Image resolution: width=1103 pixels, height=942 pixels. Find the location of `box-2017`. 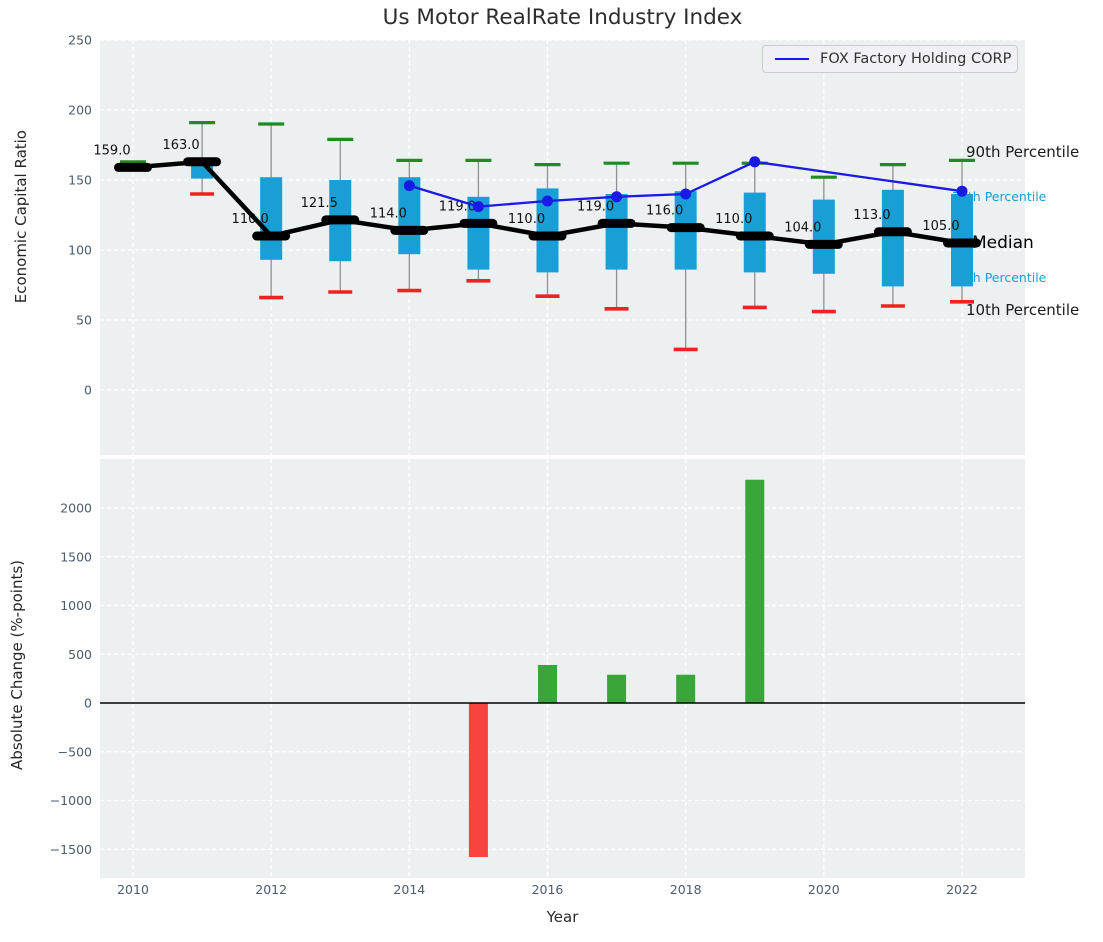

box-2017 is located at coordinates (616, 232).